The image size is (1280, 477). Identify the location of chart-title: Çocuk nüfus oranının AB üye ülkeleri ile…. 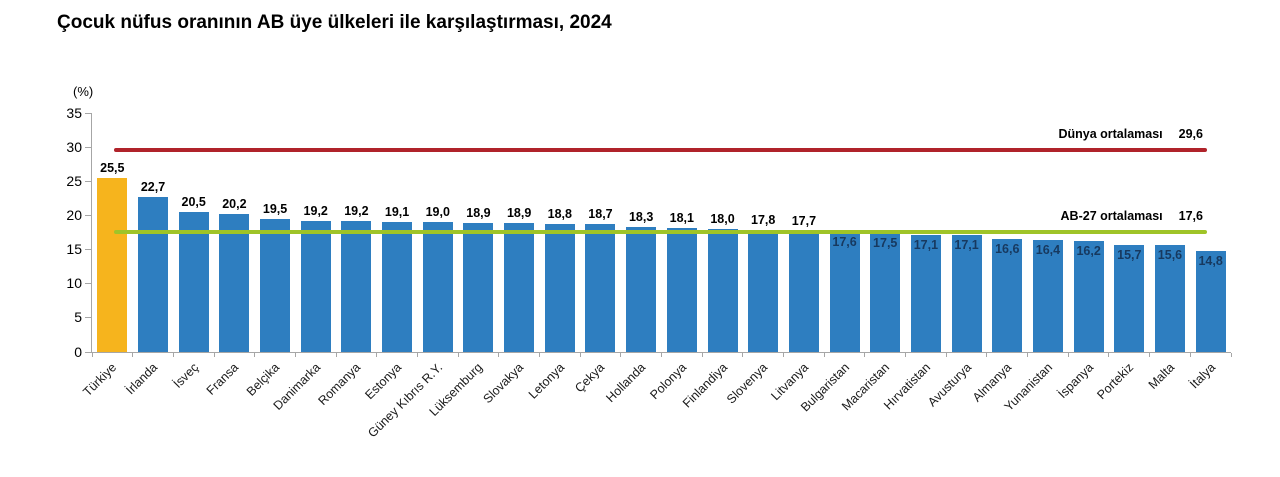
(334, 22).